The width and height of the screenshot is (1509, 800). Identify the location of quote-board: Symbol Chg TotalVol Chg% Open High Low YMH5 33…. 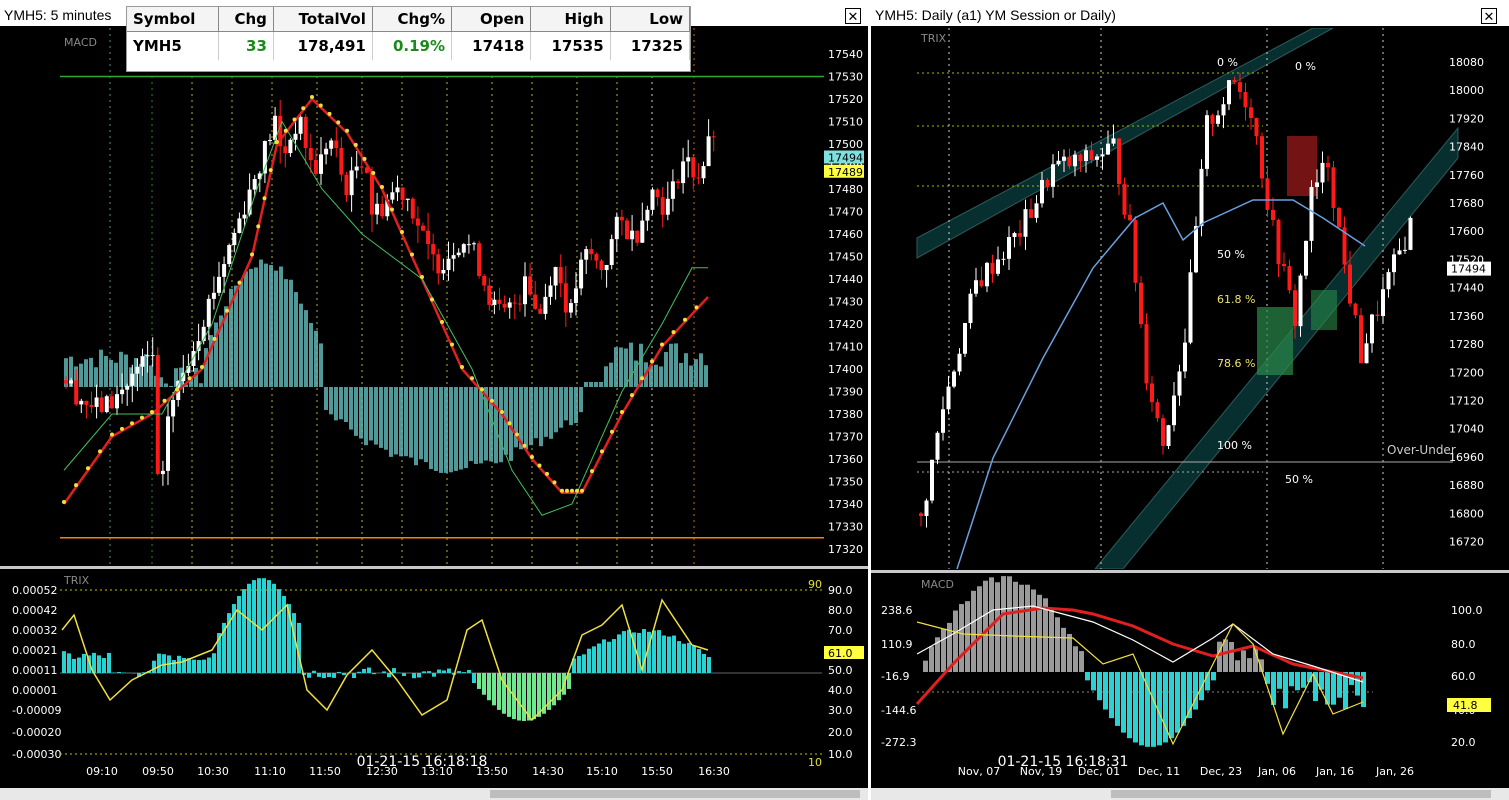
(408, 39).